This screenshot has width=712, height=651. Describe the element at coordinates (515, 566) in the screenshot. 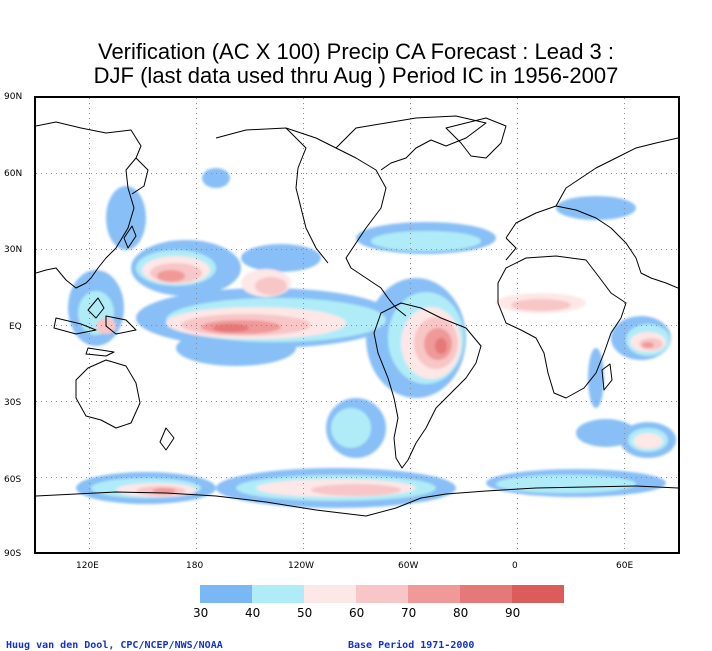

I see `lon-label-0: 0` at that location.